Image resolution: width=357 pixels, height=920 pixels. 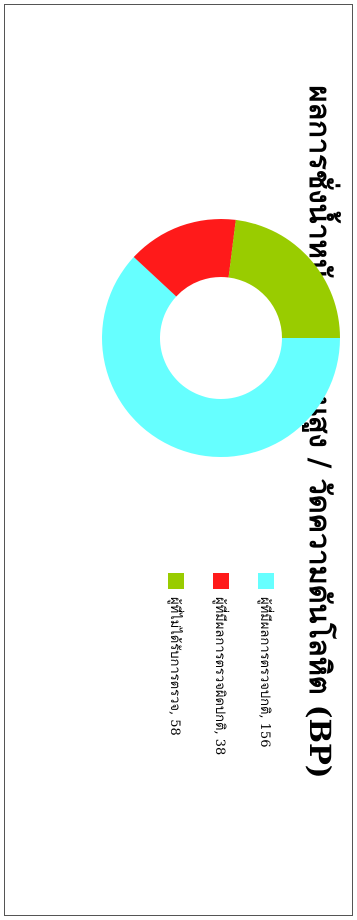 I want to click on legend-label-2: ผู้ที่มีผลการตรวจผิดปกติ, 38, so click(x=220, y=676).